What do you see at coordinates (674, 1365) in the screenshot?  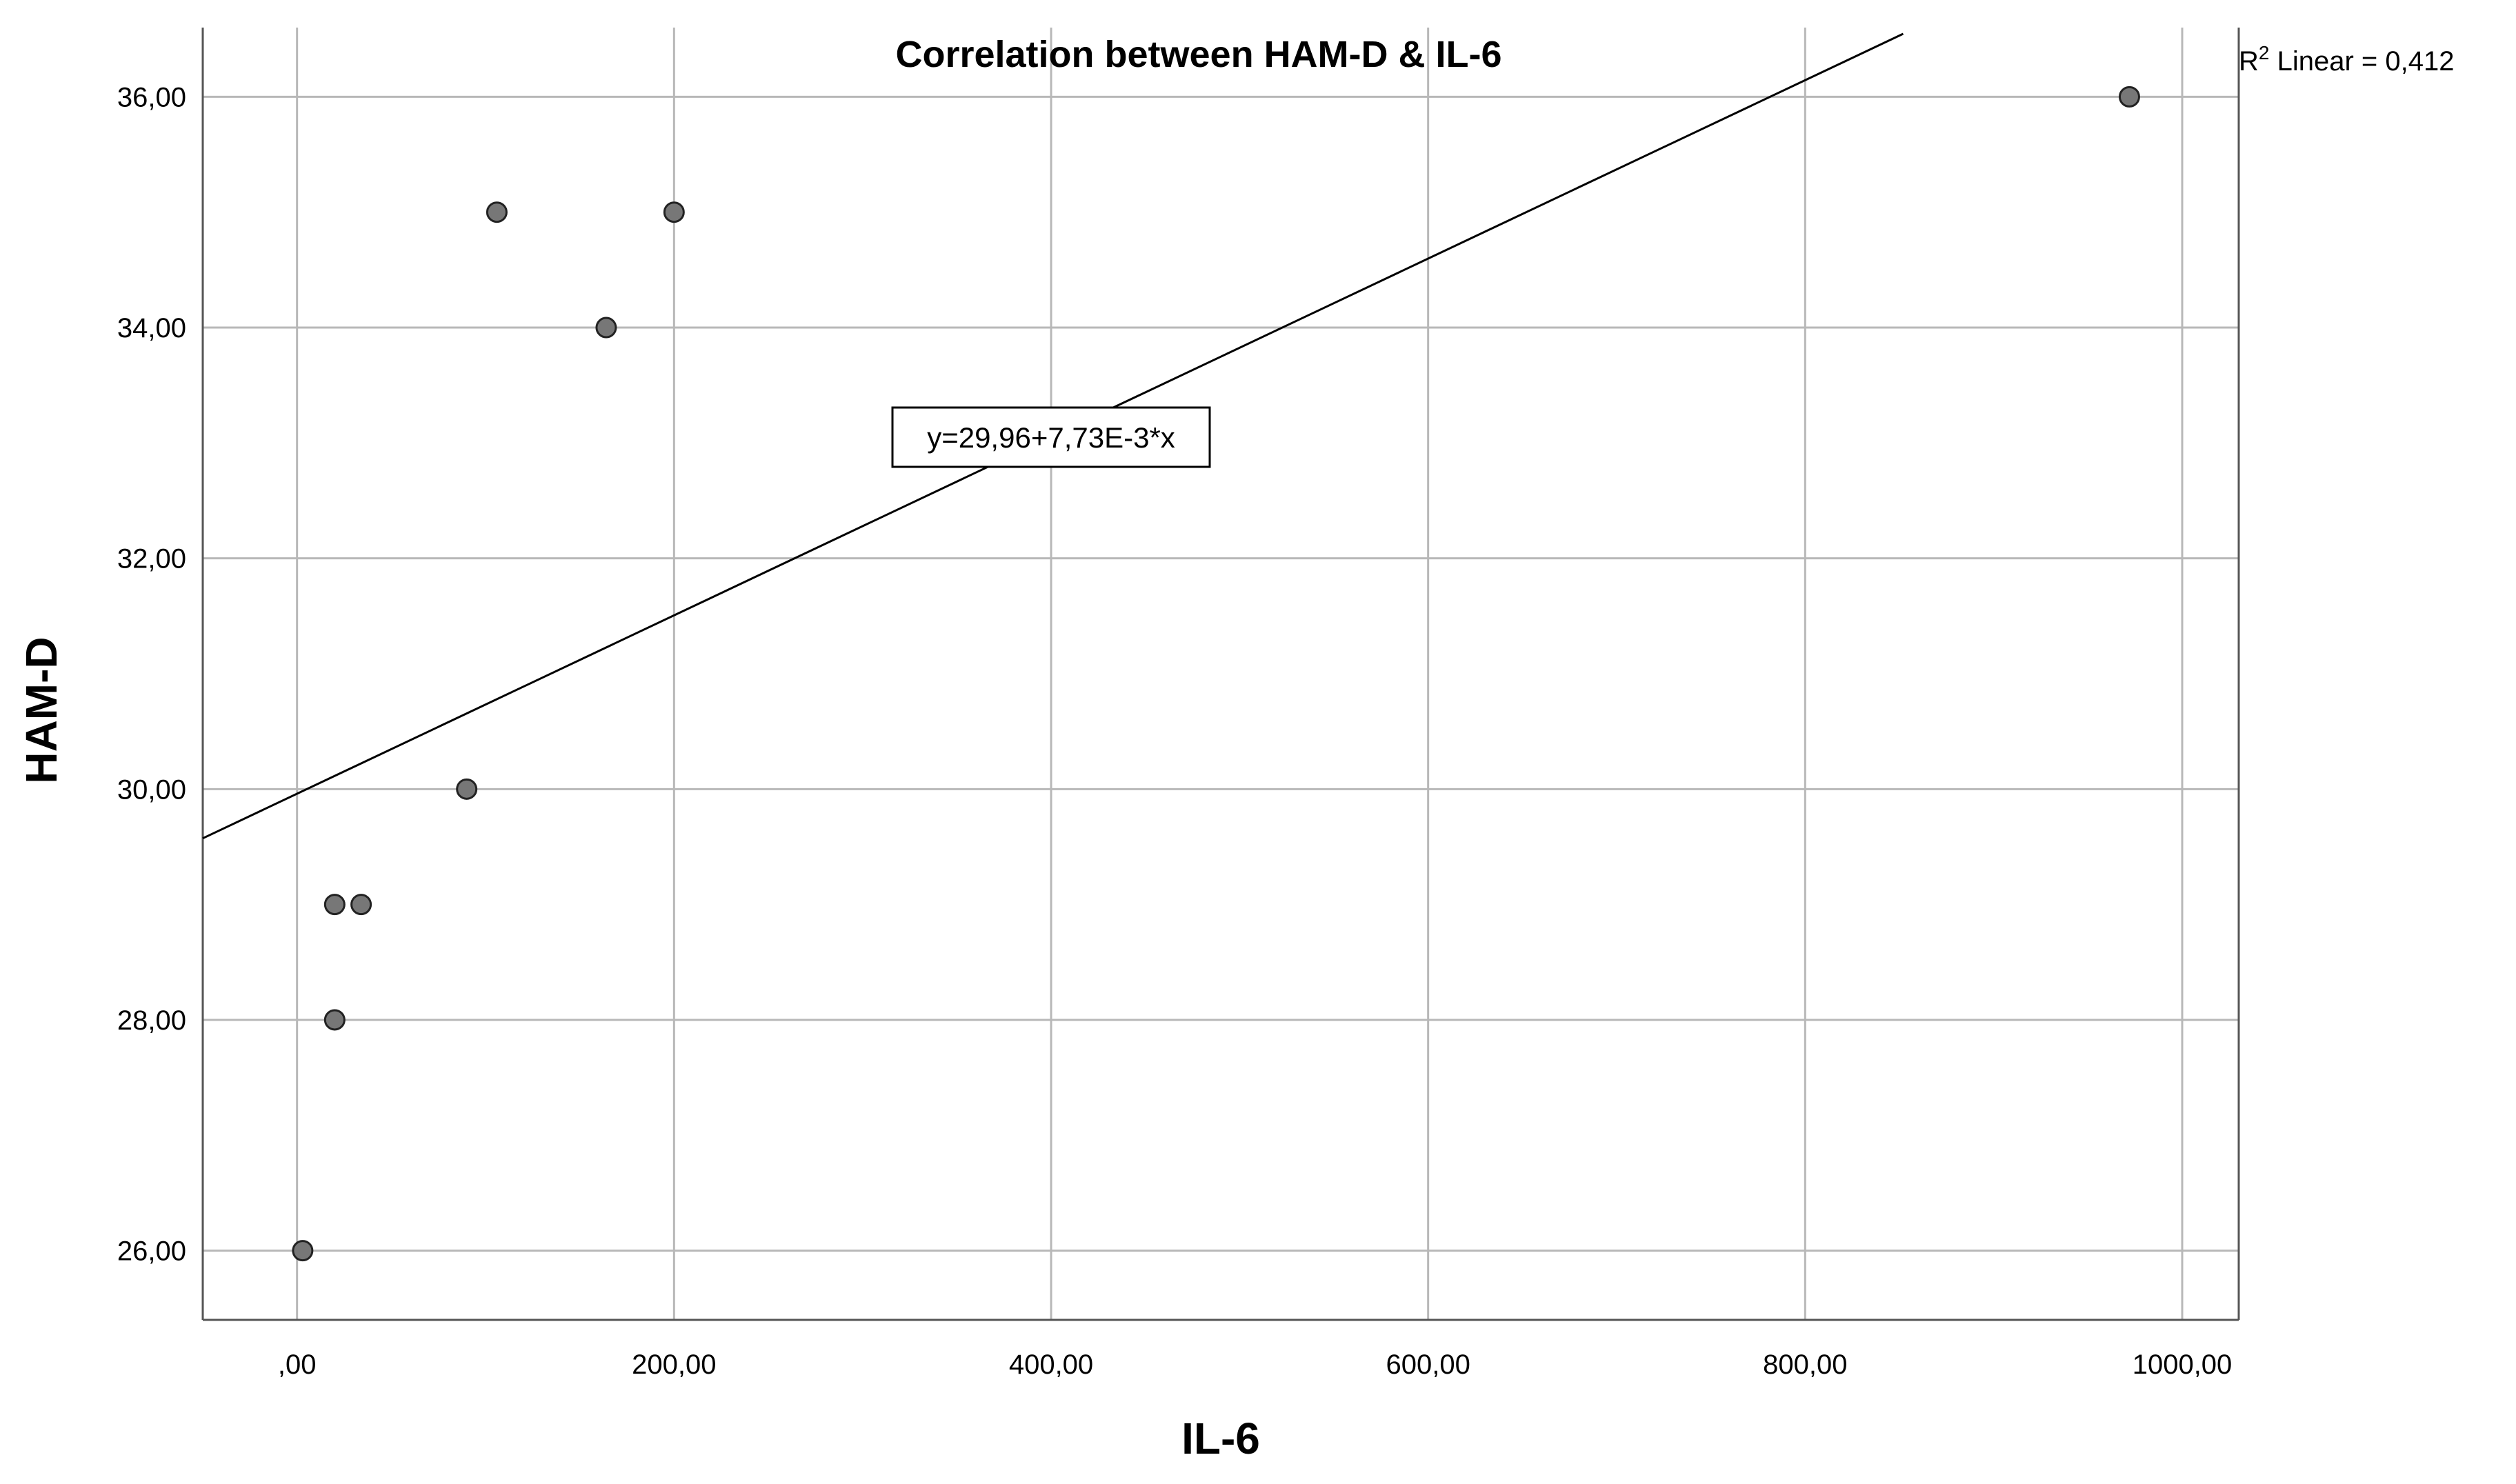 I see `x-tick-label: 200,00` at bounding box center [674, 1365].